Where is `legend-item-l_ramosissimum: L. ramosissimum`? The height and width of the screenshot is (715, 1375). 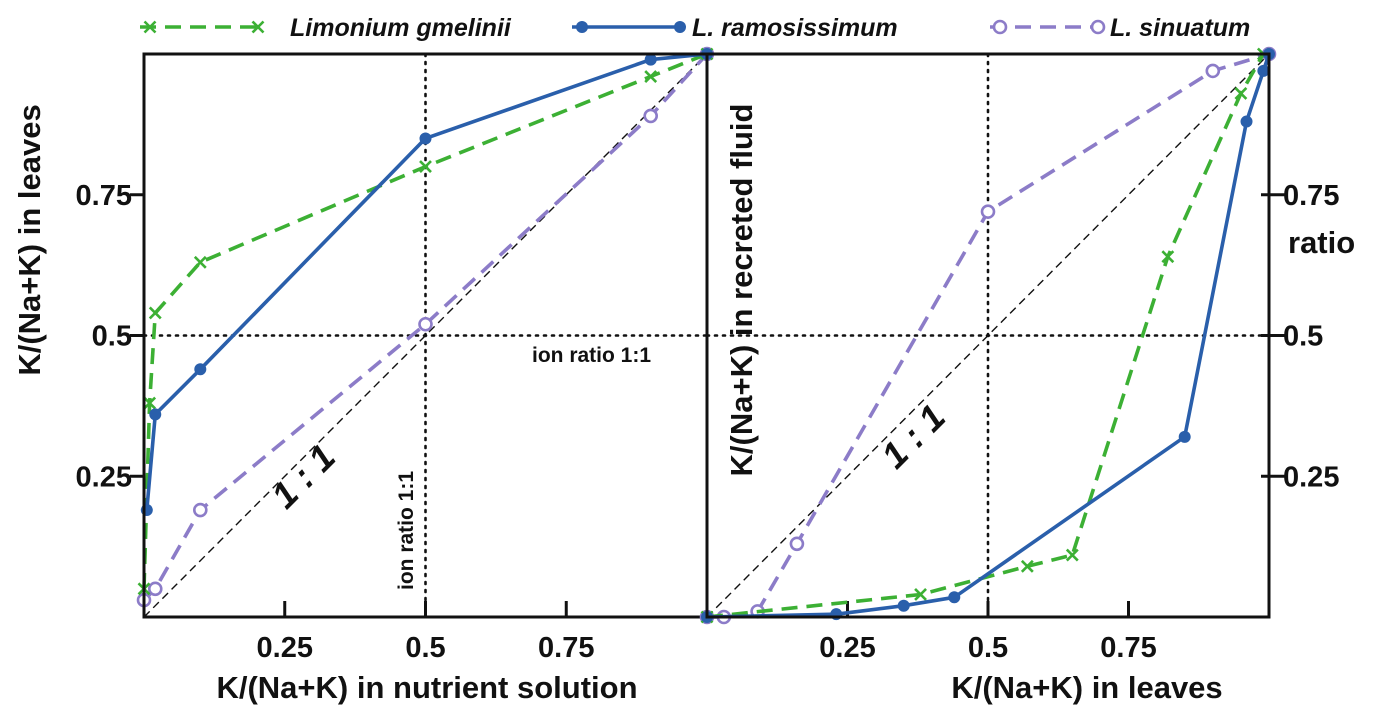 legend-item-l_ramosissimum: L. ramosissimum is located at coordinates (735, 28).